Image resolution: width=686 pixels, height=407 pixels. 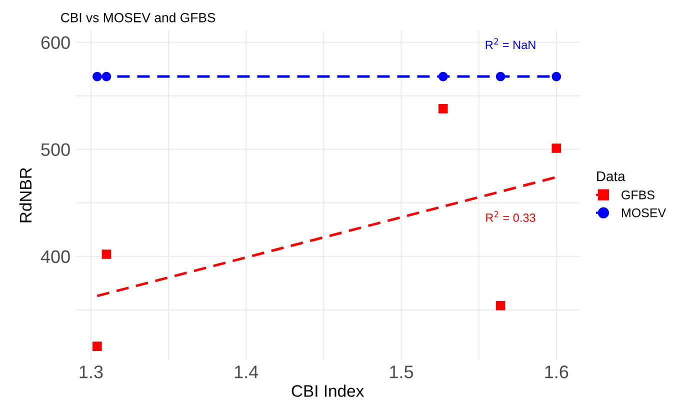 I want to click on legend-title: Data, so click(x=611, y=176).